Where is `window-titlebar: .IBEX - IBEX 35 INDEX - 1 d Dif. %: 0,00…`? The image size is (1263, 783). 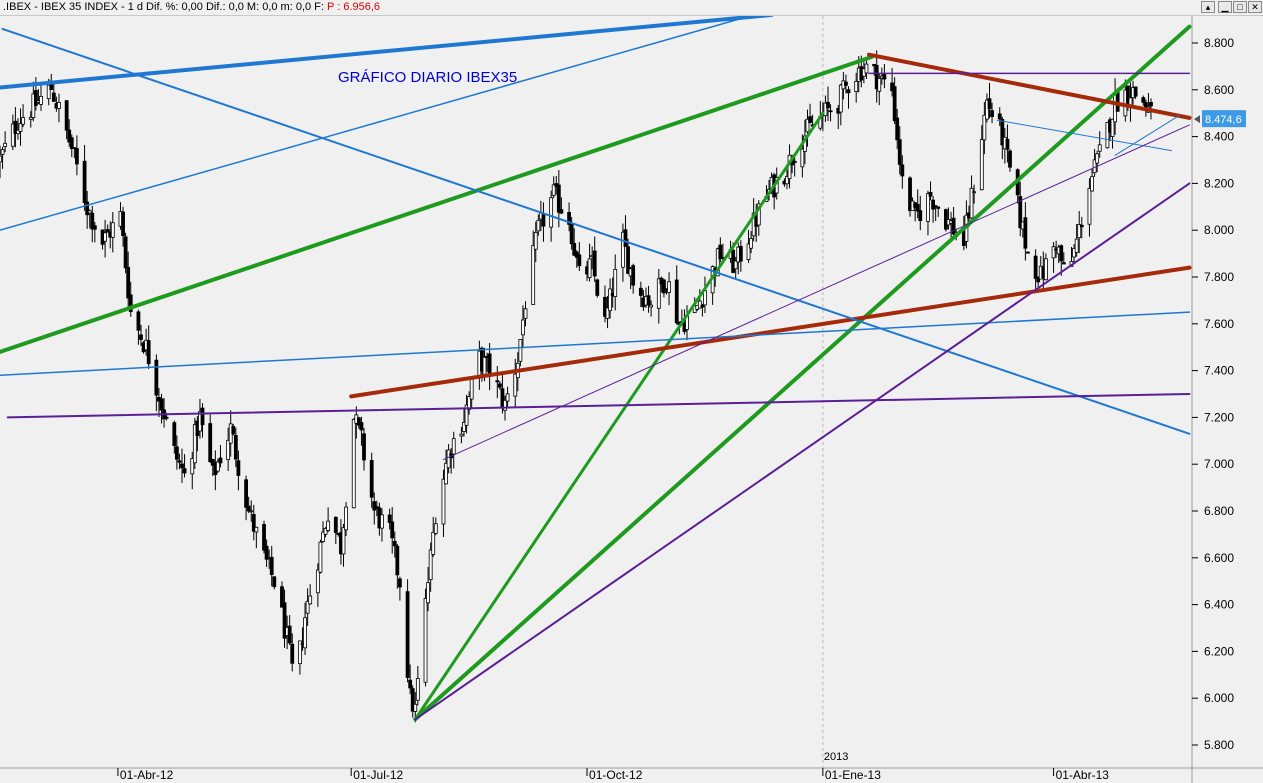 window-titlebar: .IBEX - IBEX 35 INDEX - 1 d Dif. %: 0,00… is located at coordinates (631, 8).